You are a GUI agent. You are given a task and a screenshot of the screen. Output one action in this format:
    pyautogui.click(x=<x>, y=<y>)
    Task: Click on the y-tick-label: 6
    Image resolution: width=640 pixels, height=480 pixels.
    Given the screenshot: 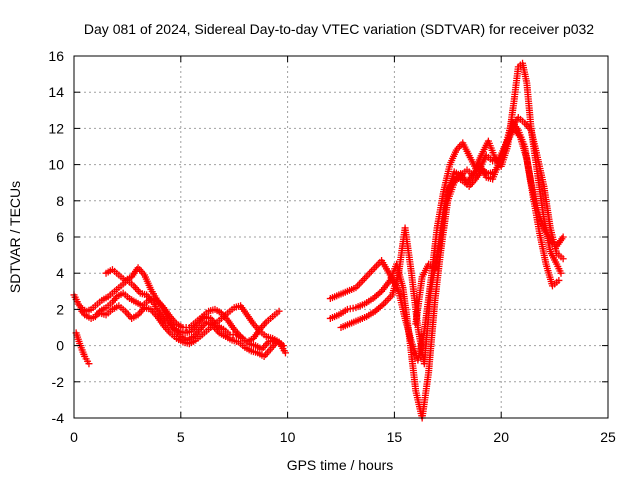 What is the action you would take?
    pyautogui.click(x=60, y=237)
    